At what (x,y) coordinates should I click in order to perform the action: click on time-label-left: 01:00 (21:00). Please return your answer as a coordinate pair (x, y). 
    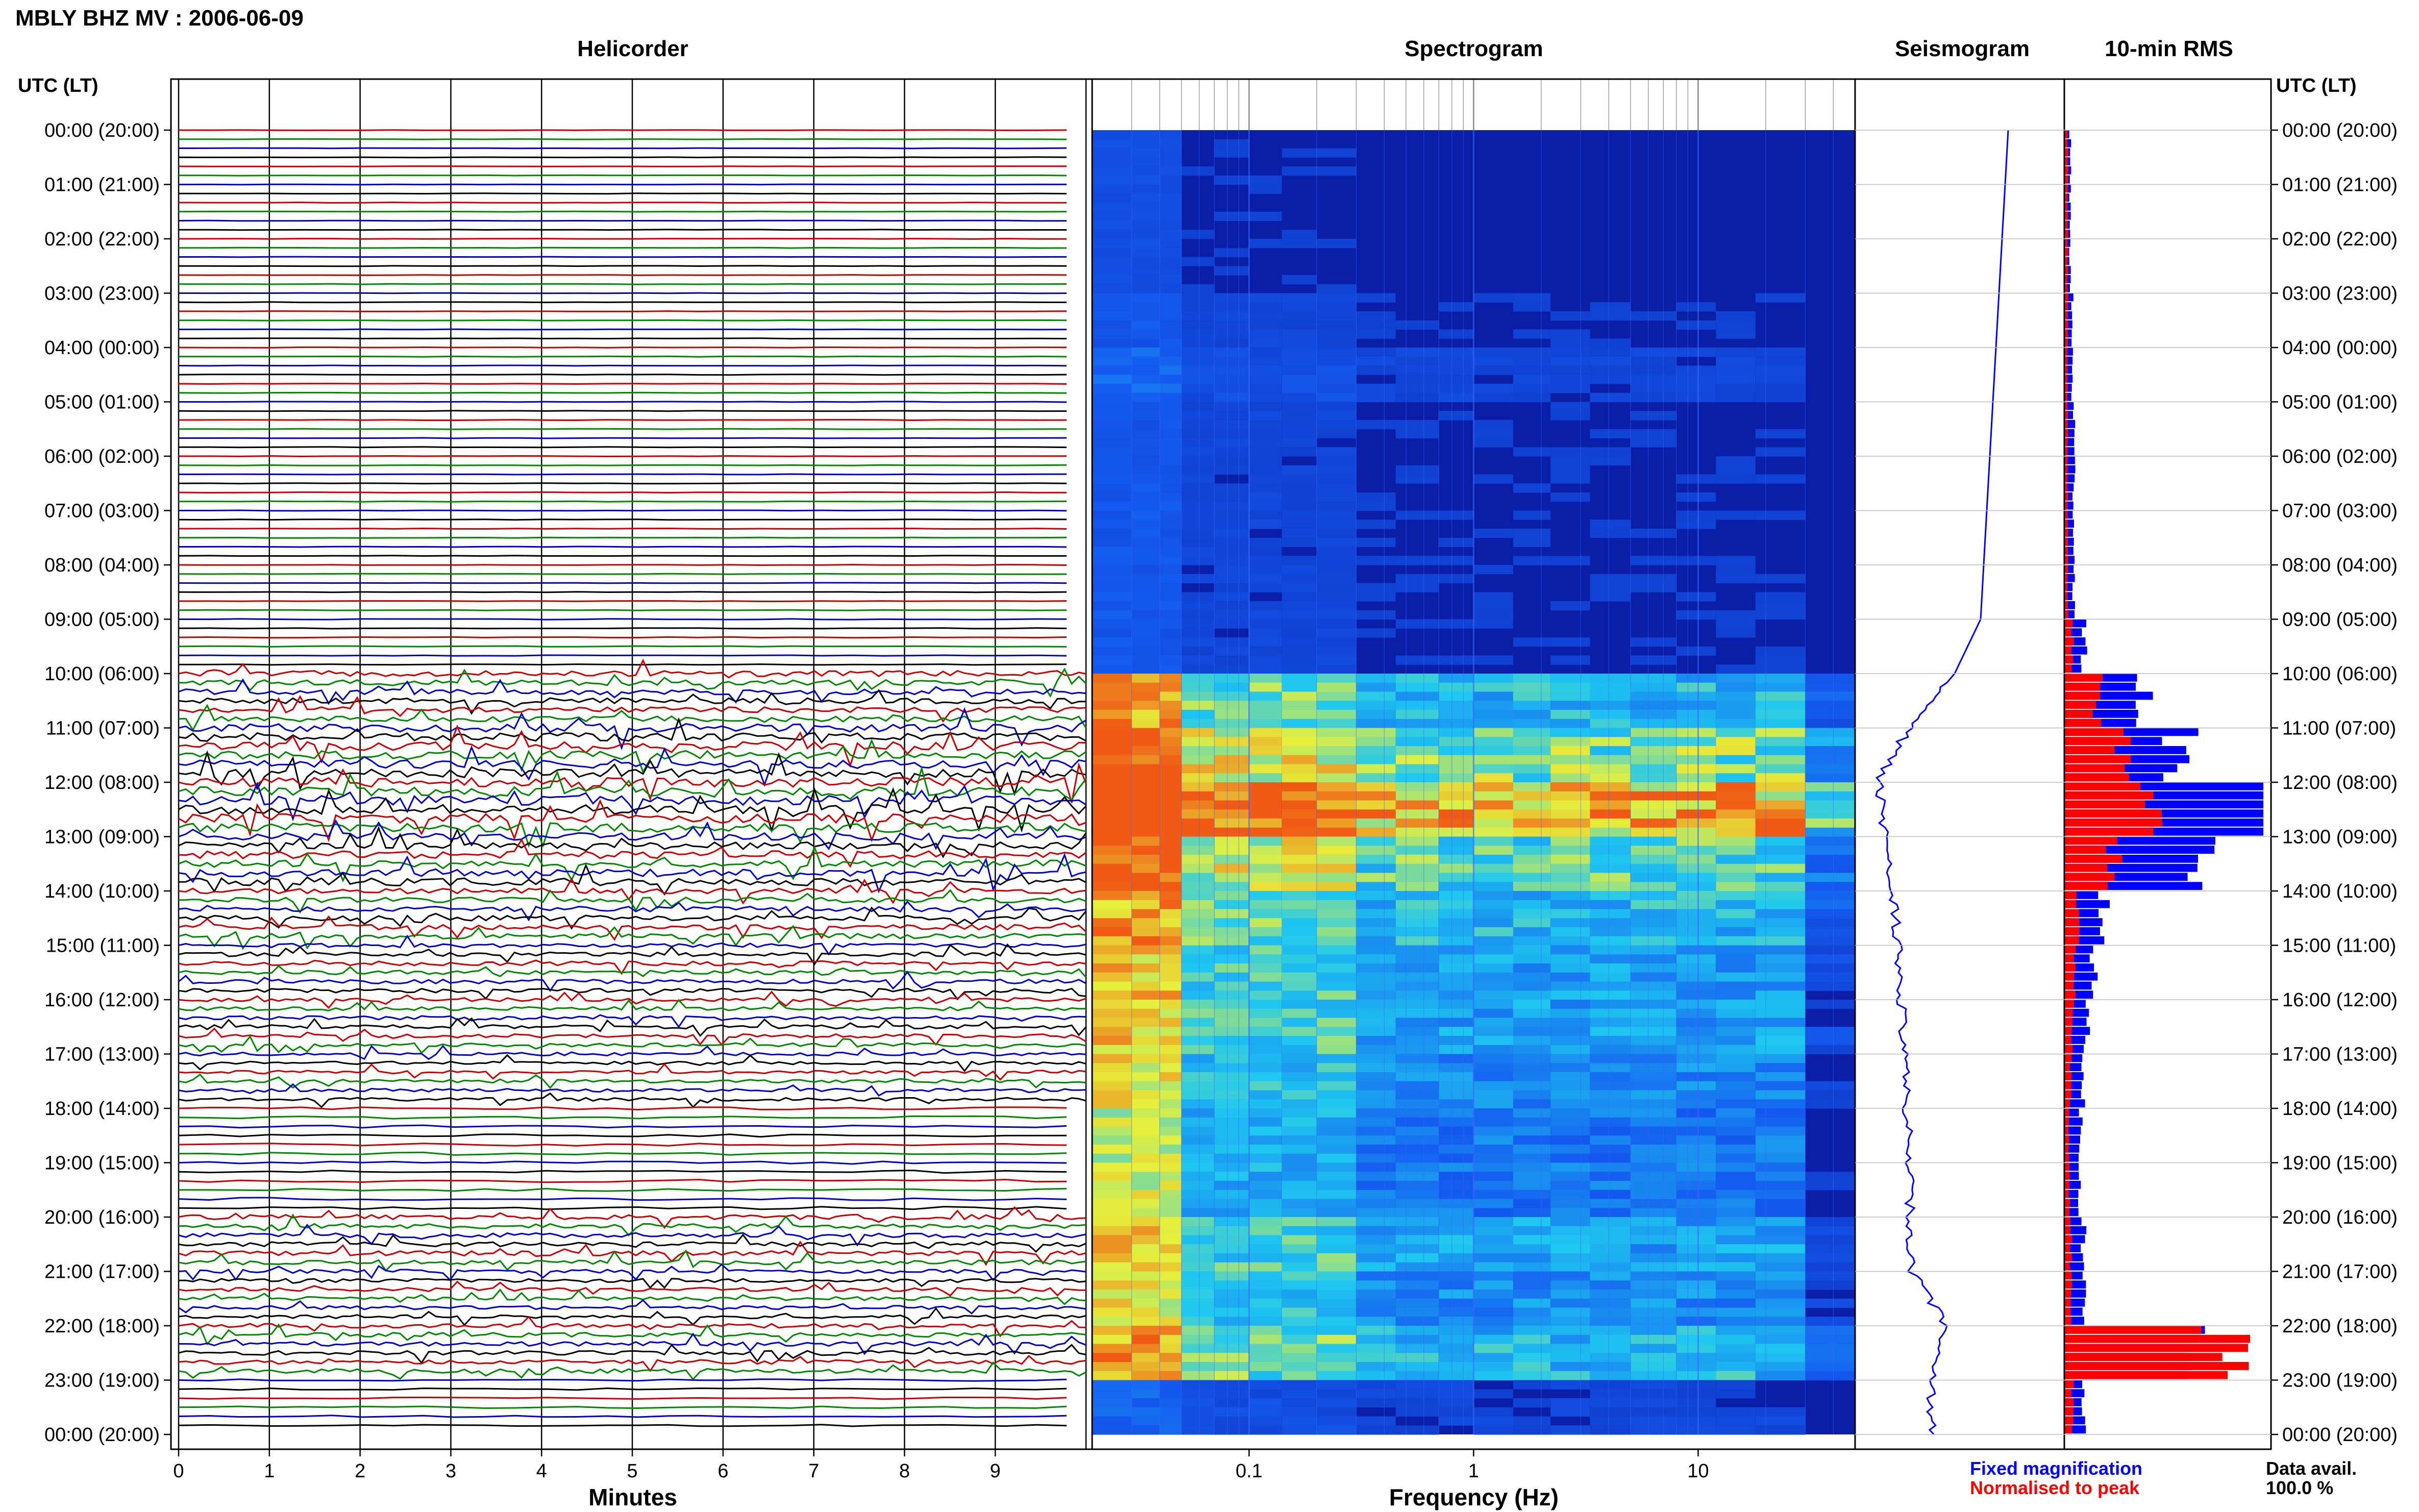
    Looking at the image, I should click on (102, 185).